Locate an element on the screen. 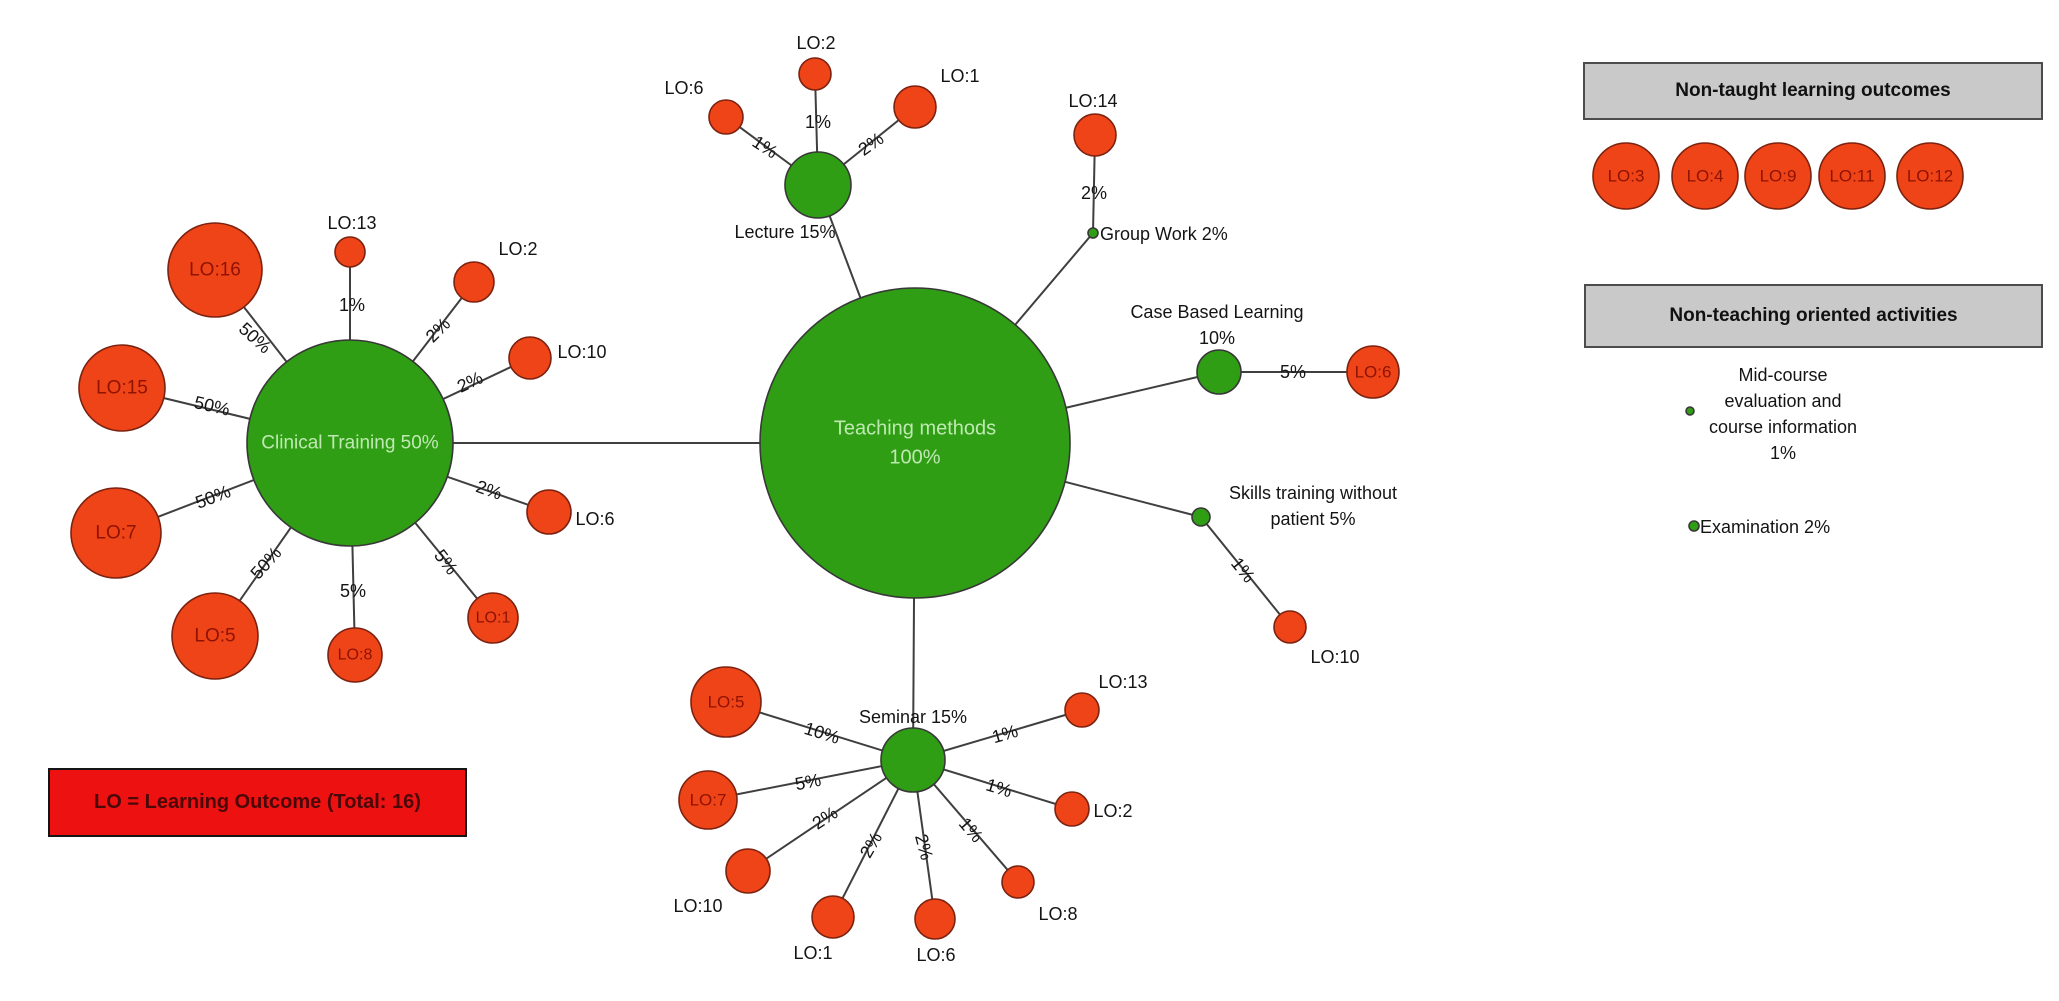  outcome-node-se1 is located at coordinates (833, 917).